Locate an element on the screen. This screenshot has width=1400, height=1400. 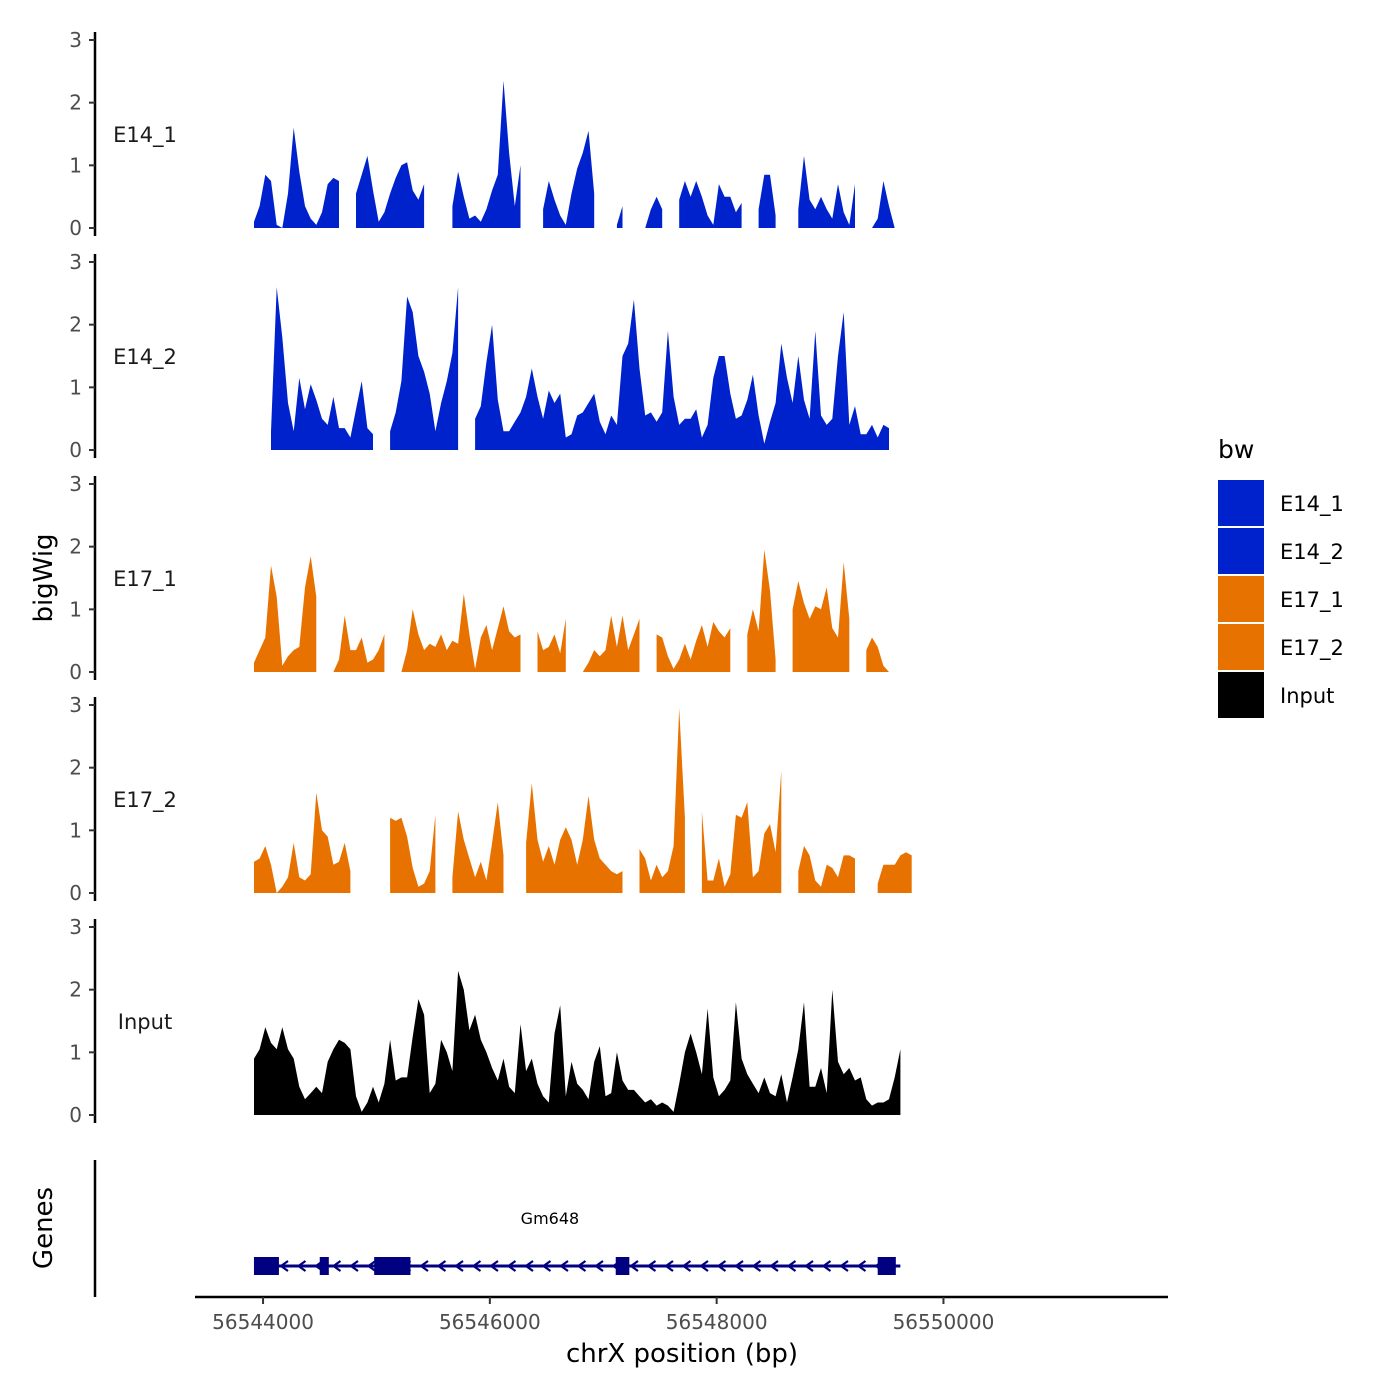
track-label: E14_1 is located at coordinates (145, 135).